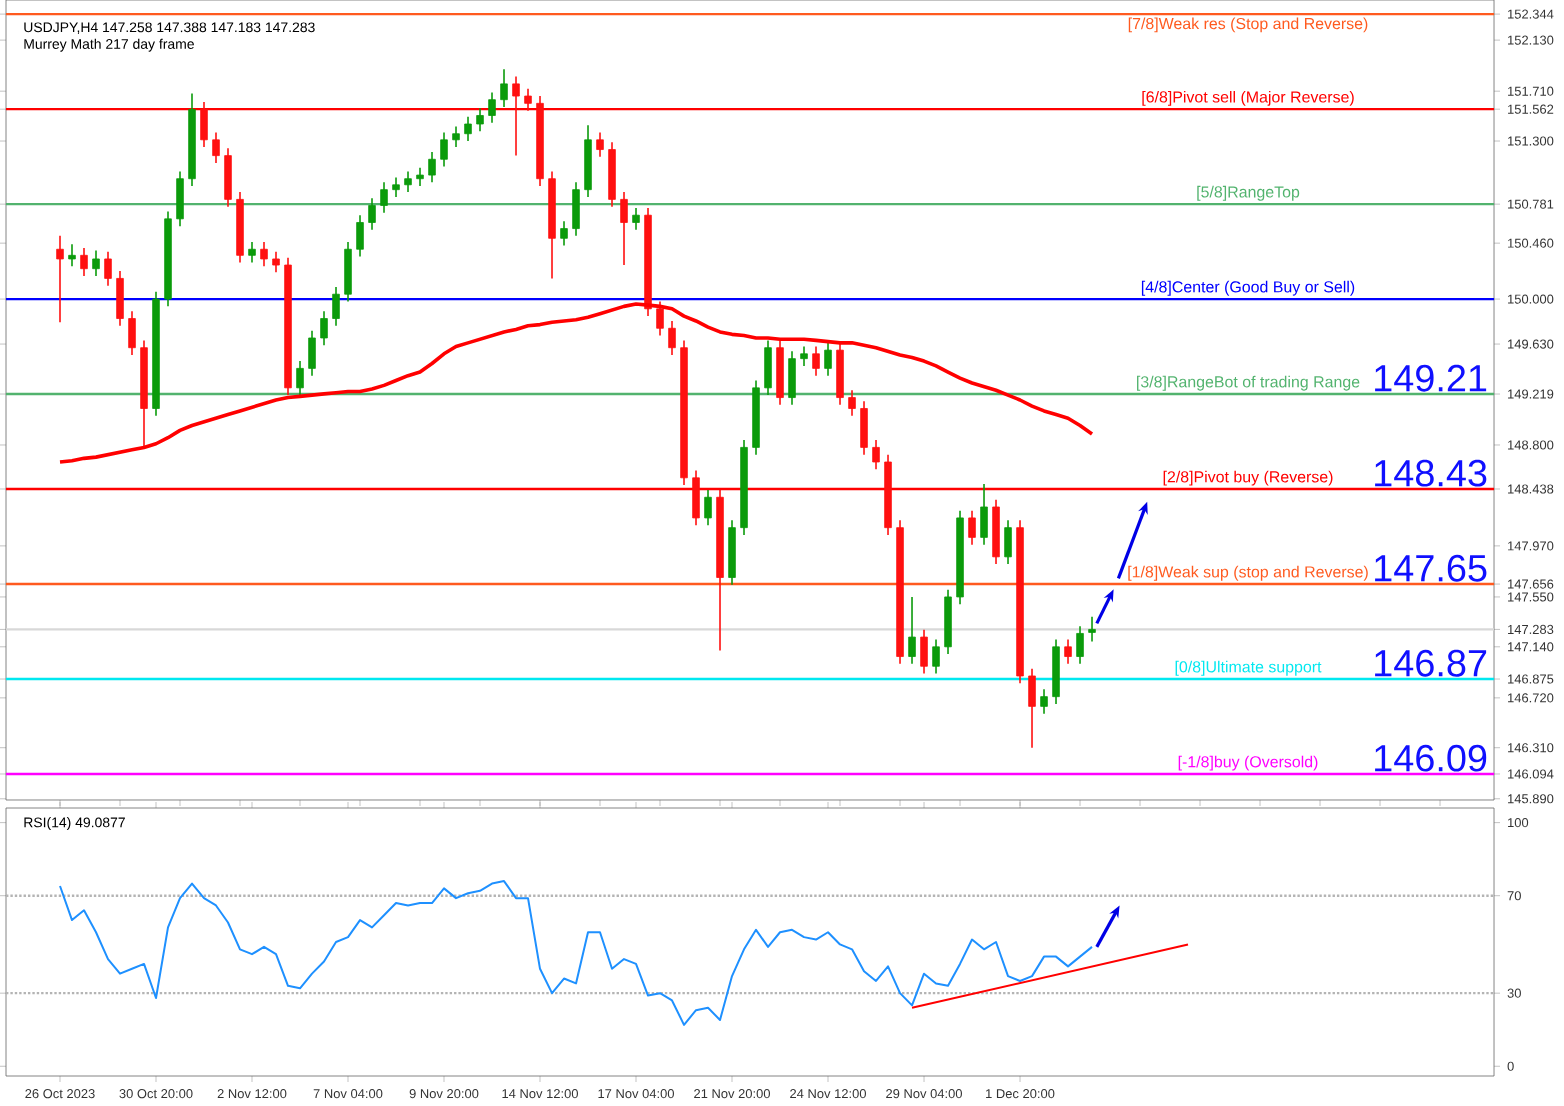 Image resolution: width=1564 pixels, height=1106 pixels. Describe the element at coordinates (1431, 663) in the screenshot. I see `annotation: 146.87` at that location.